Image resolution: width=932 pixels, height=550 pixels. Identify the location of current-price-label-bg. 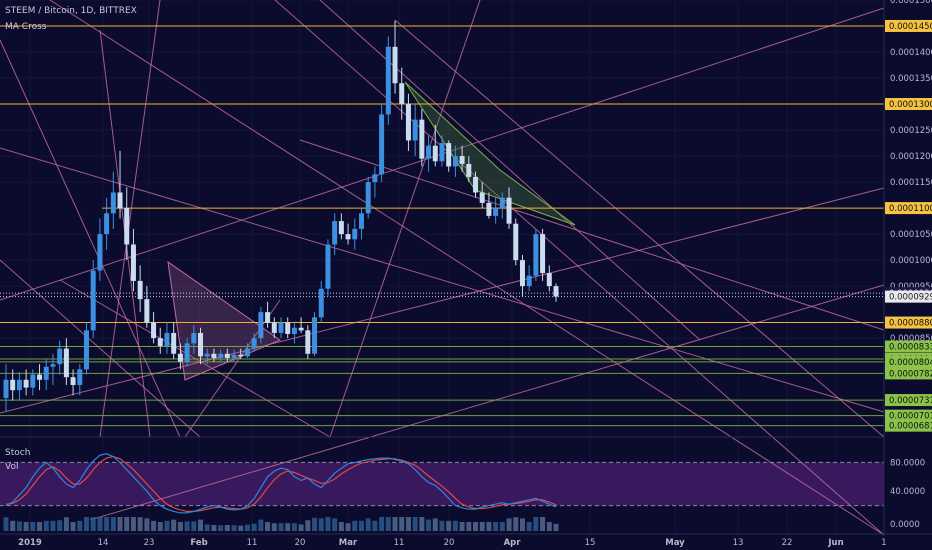
(908, 296).